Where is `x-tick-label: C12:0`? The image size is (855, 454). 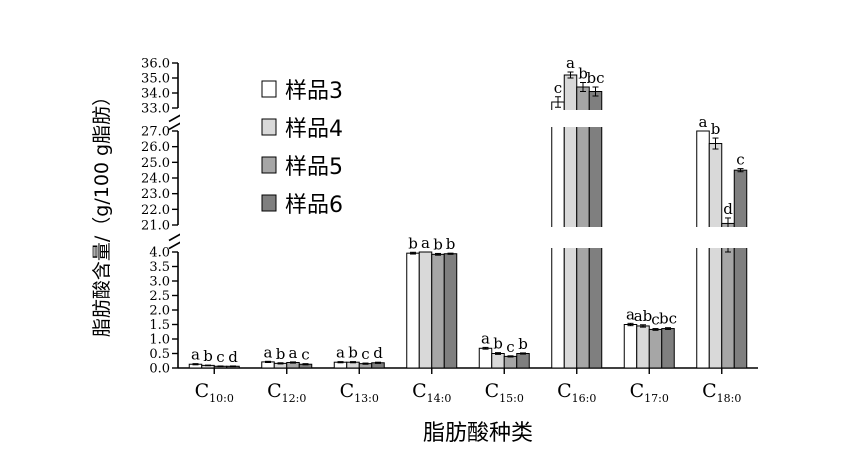 x-tick-label: C12:0 is located at coordinates (286, 392).